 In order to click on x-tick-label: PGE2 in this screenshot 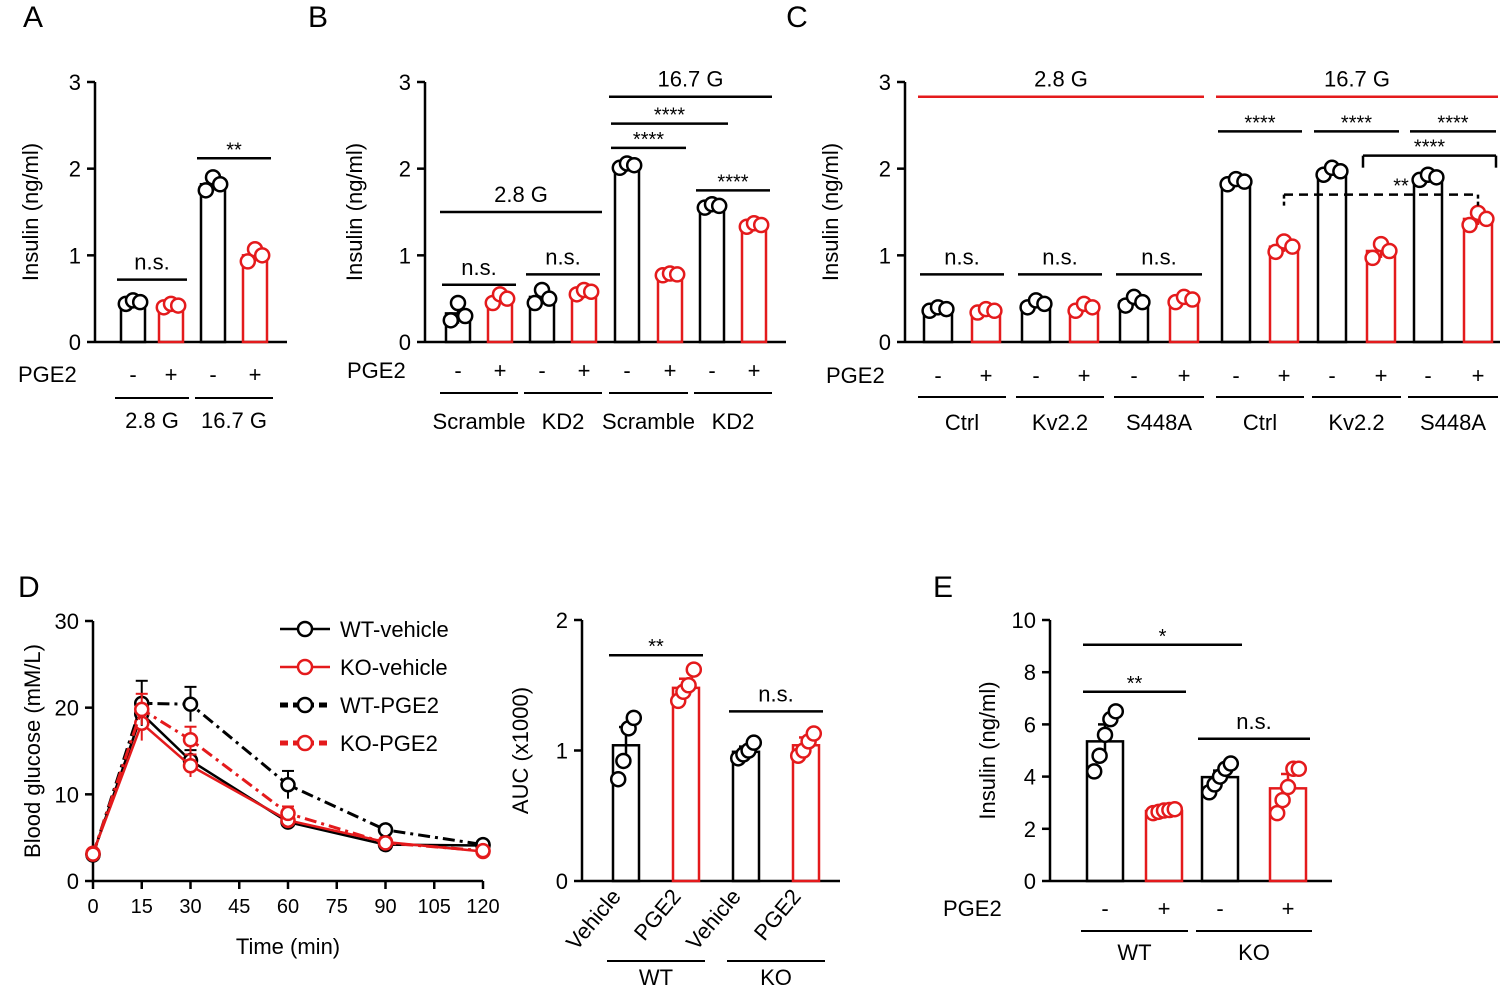, I will do `click(777, 914)`.